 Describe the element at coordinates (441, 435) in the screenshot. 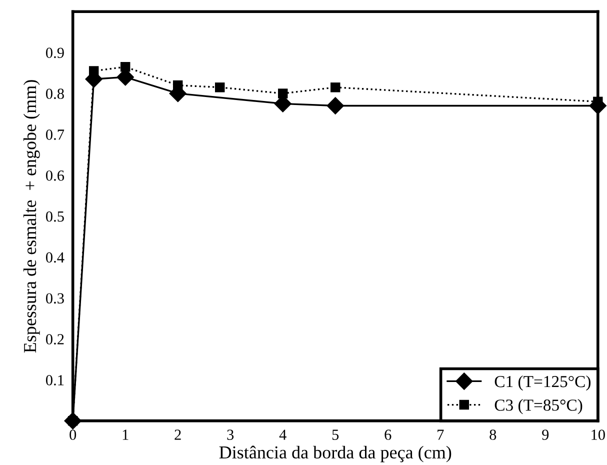

I see `x-tick-label: 7` at that location.